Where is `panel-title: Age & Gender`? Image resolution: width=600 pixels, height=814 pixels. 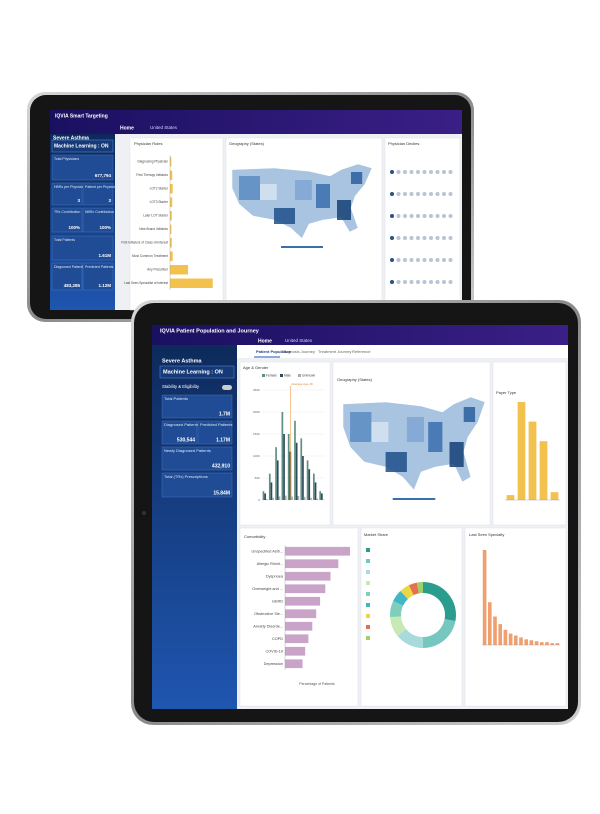 panel-title: Age & Gender is located at coordinates (256, 367).